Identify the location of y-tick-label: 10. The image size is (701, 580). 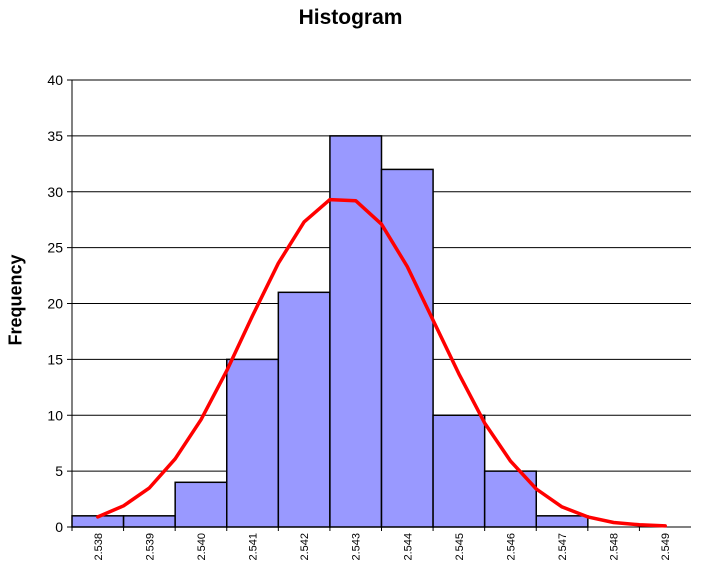
(55, 415).